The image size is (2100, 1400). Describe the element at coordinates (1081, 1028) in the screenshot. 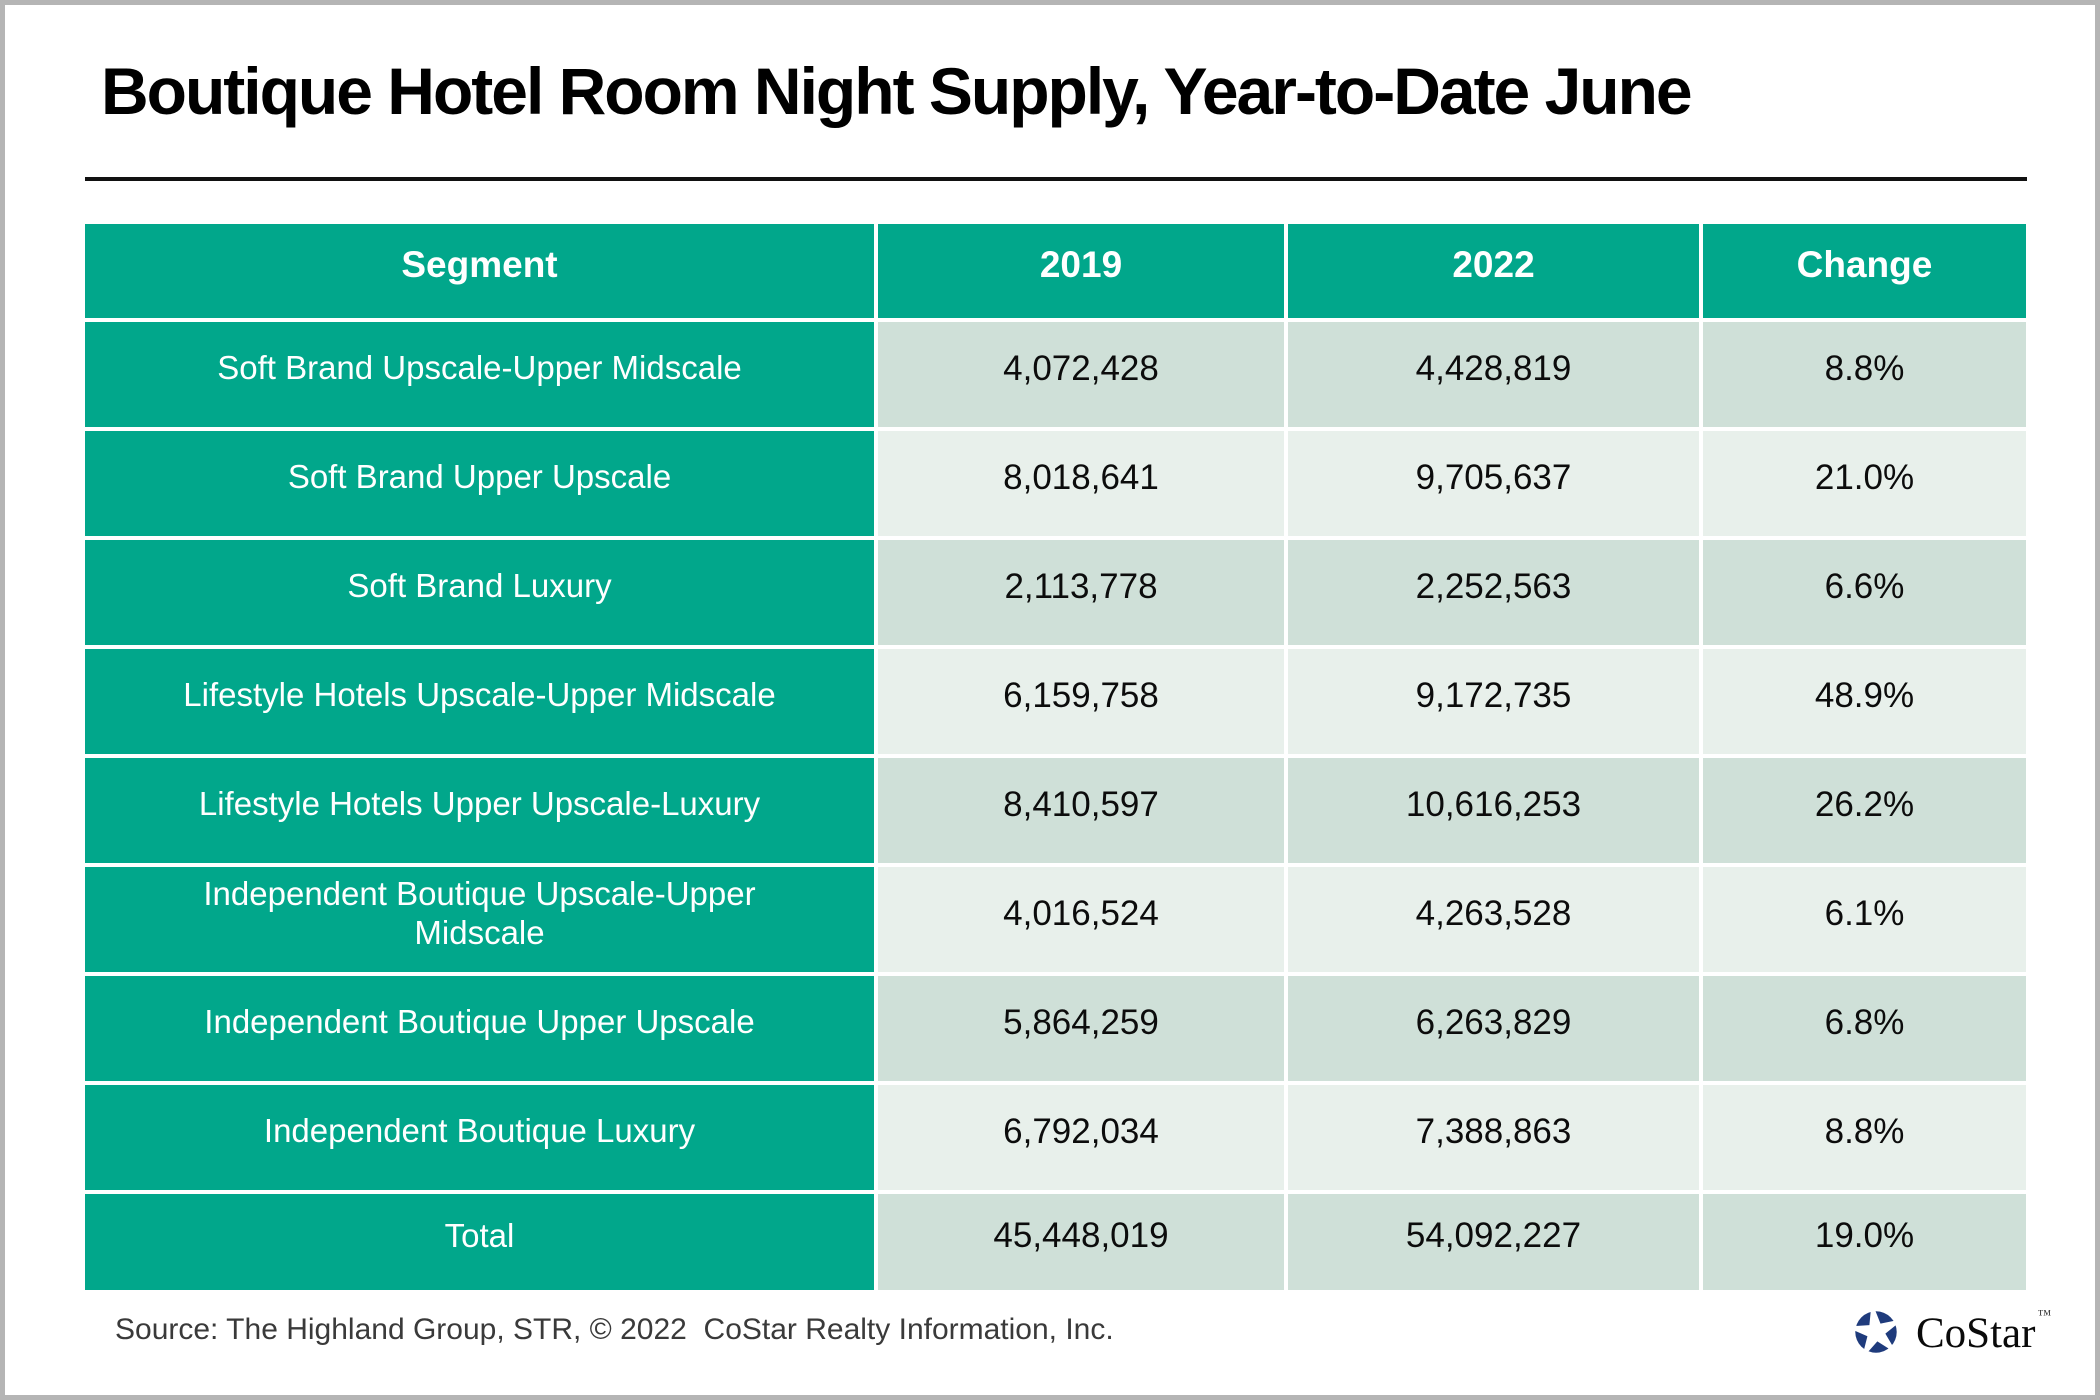

I see `cell-2019: 5,864,259` at that location.